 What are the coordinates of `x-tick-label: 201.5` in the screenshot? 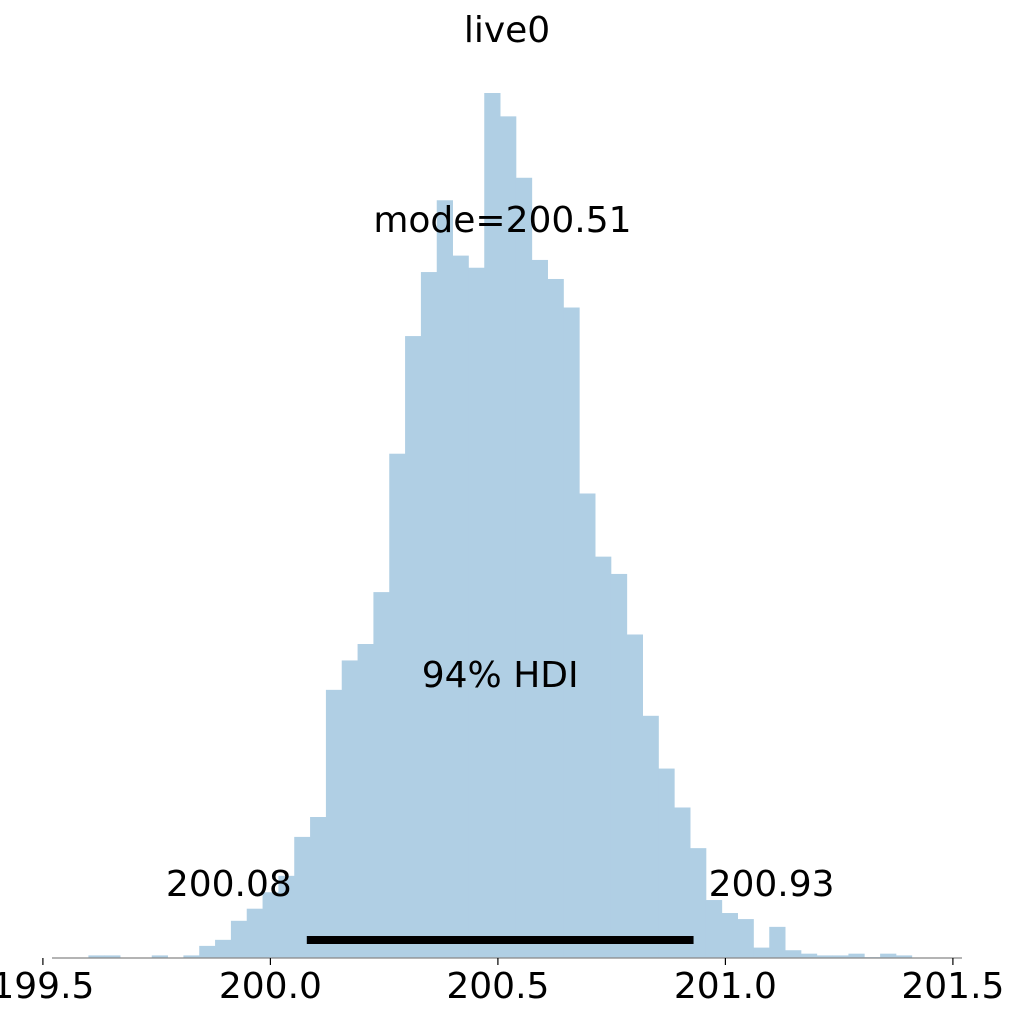 It's located at (952, 986).